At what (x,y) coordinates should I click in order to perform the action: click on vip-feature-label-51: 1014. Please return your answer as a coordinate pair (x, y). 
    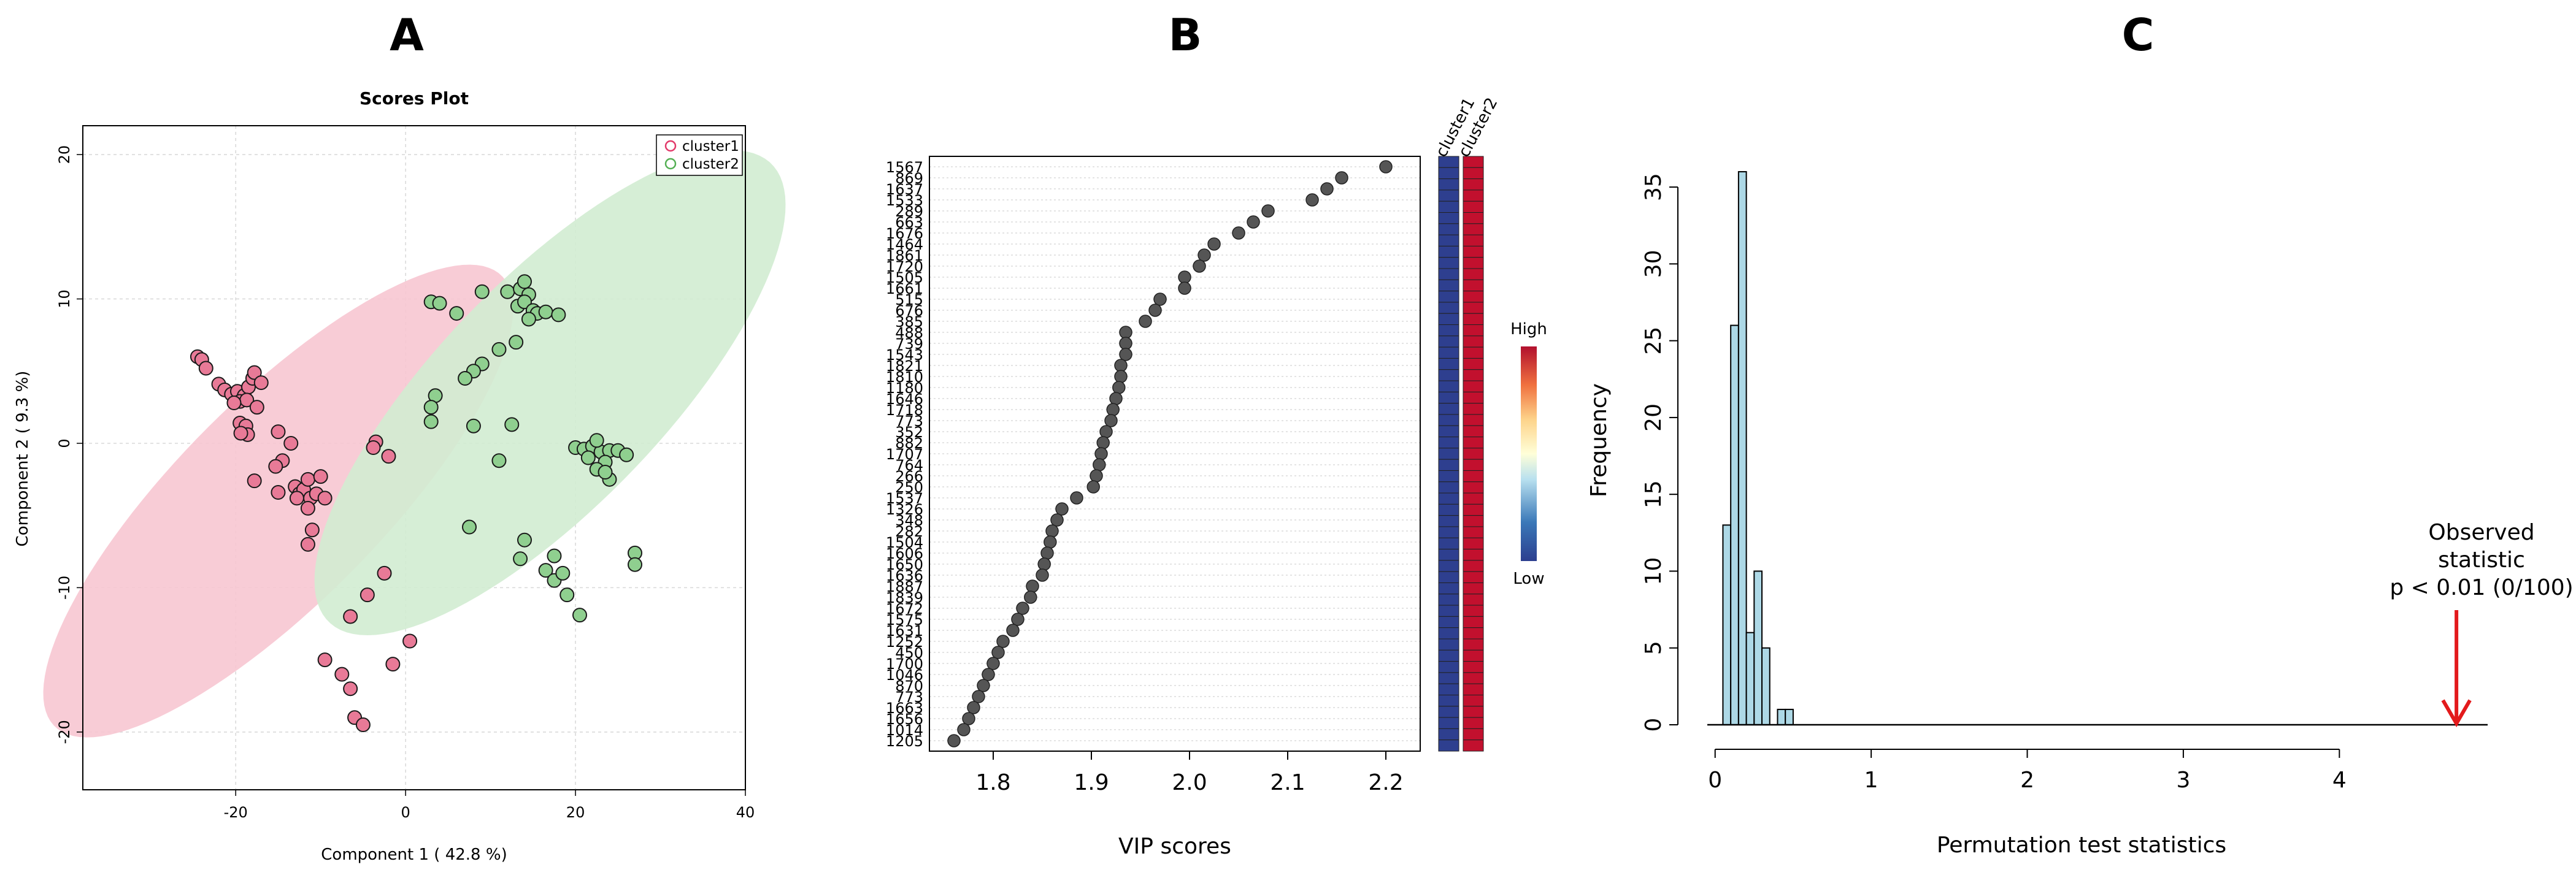
    Looking at the image, I should click on (904, 730).